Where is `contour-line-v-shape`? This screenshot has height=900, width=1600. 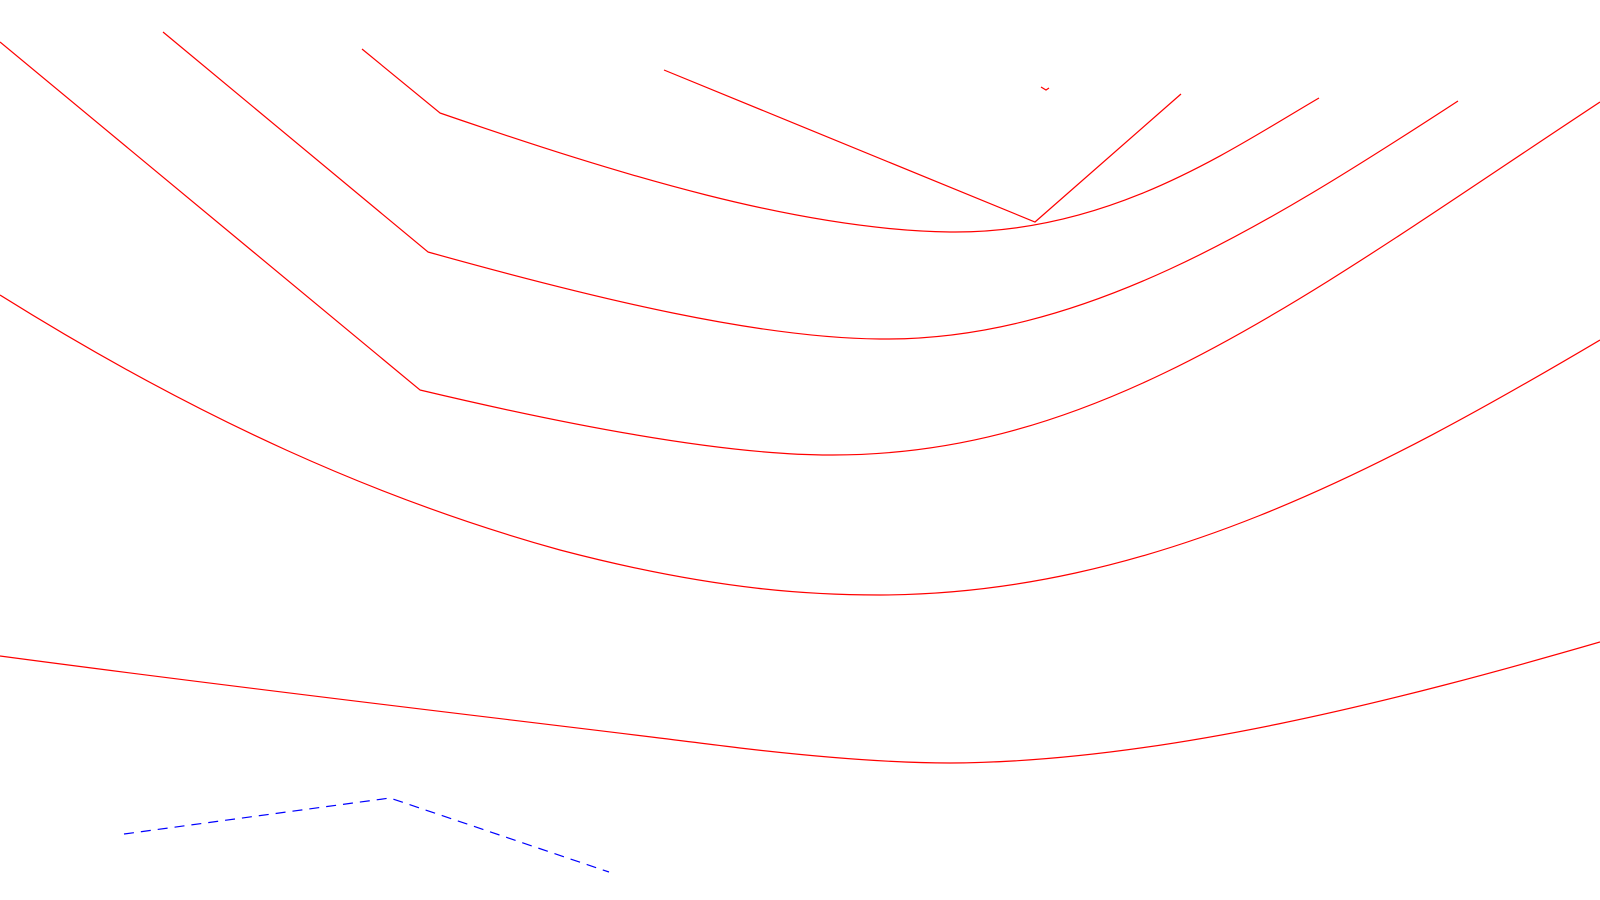
contour-line-v-shape is located at coordinates (922, 146).